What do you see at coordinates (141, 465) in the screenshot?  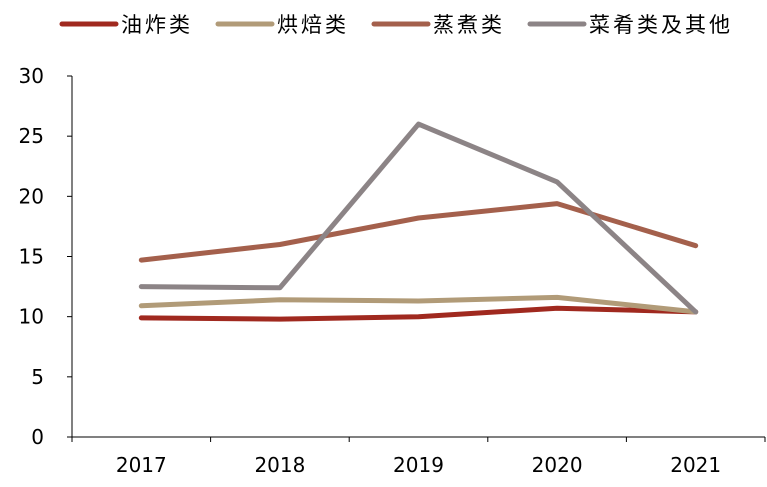 I see `x-tick-label: 2017` at bounding box center [141, 465].